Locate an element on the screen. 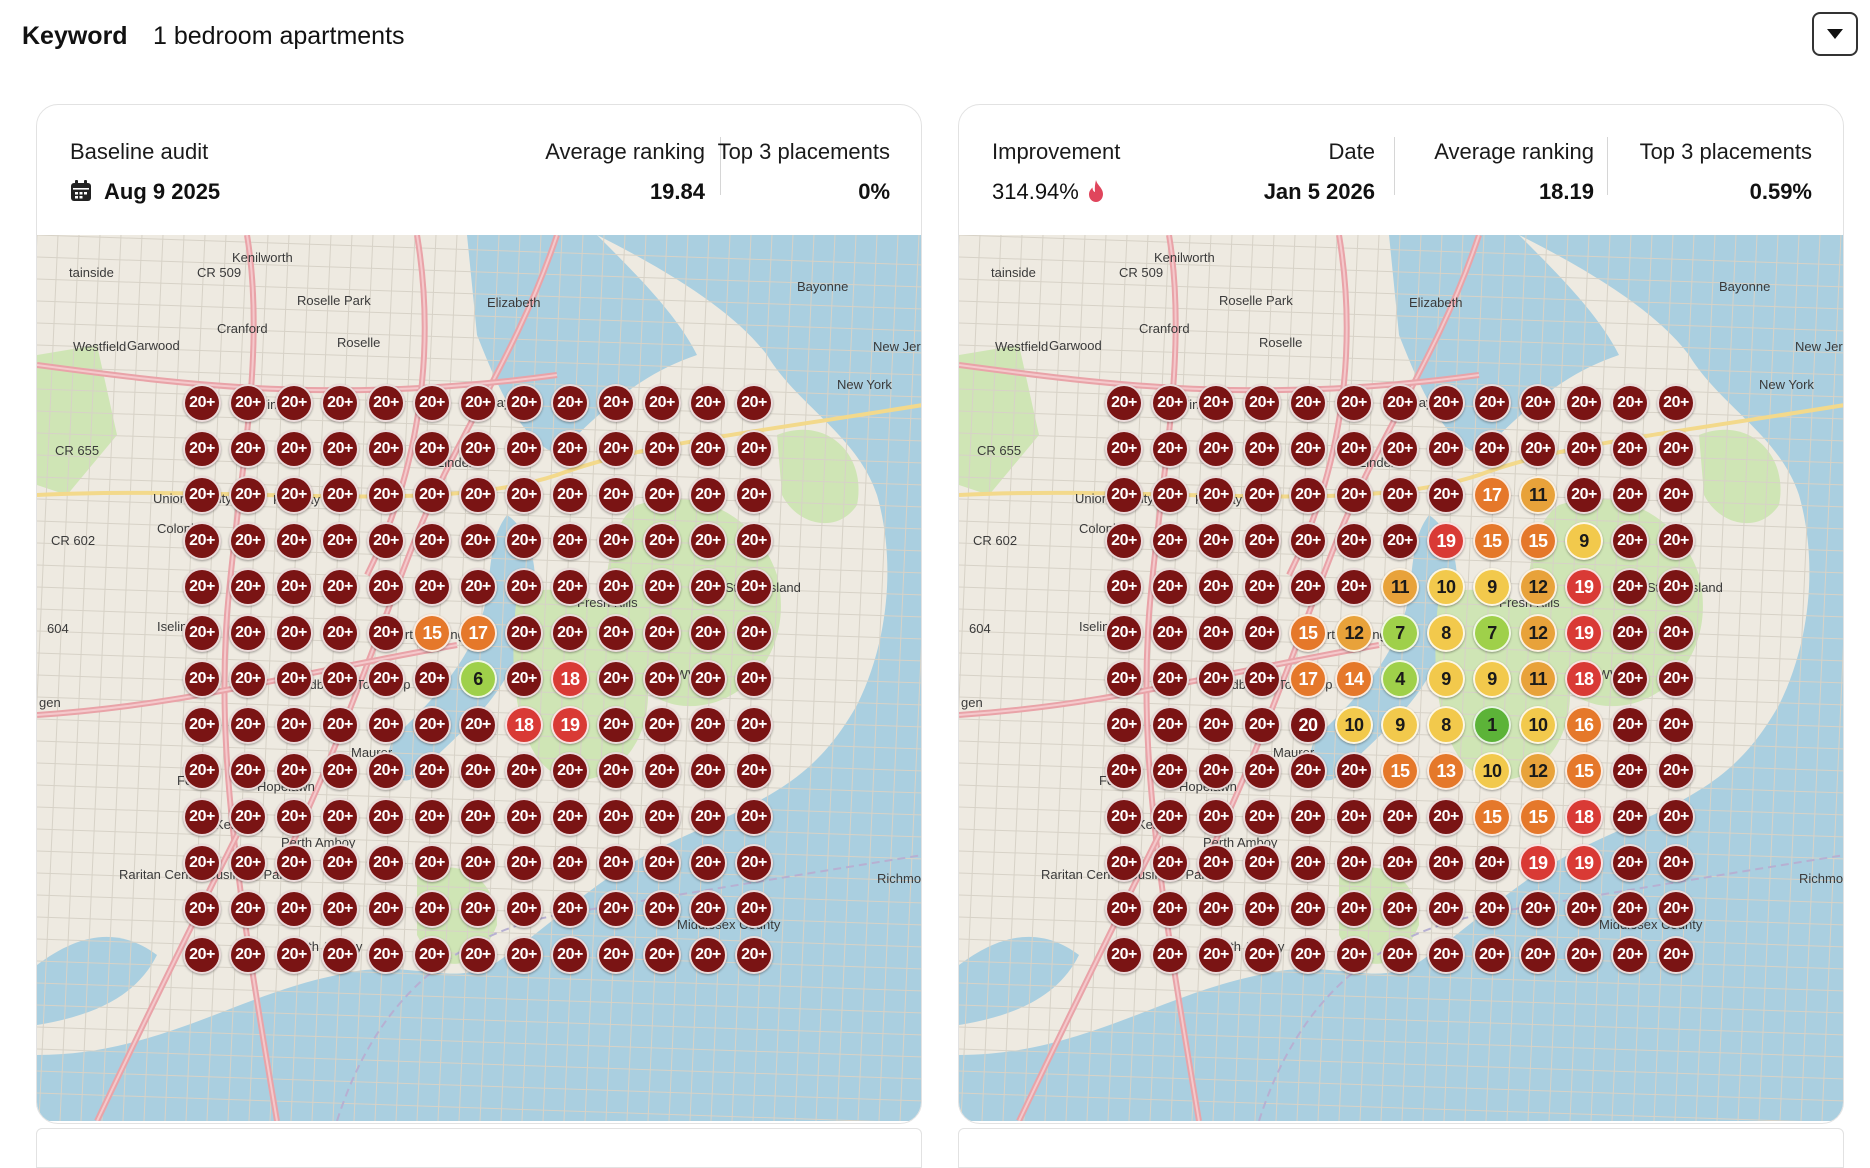  rank-pin: 1 is located at coordinates (1492, 725).